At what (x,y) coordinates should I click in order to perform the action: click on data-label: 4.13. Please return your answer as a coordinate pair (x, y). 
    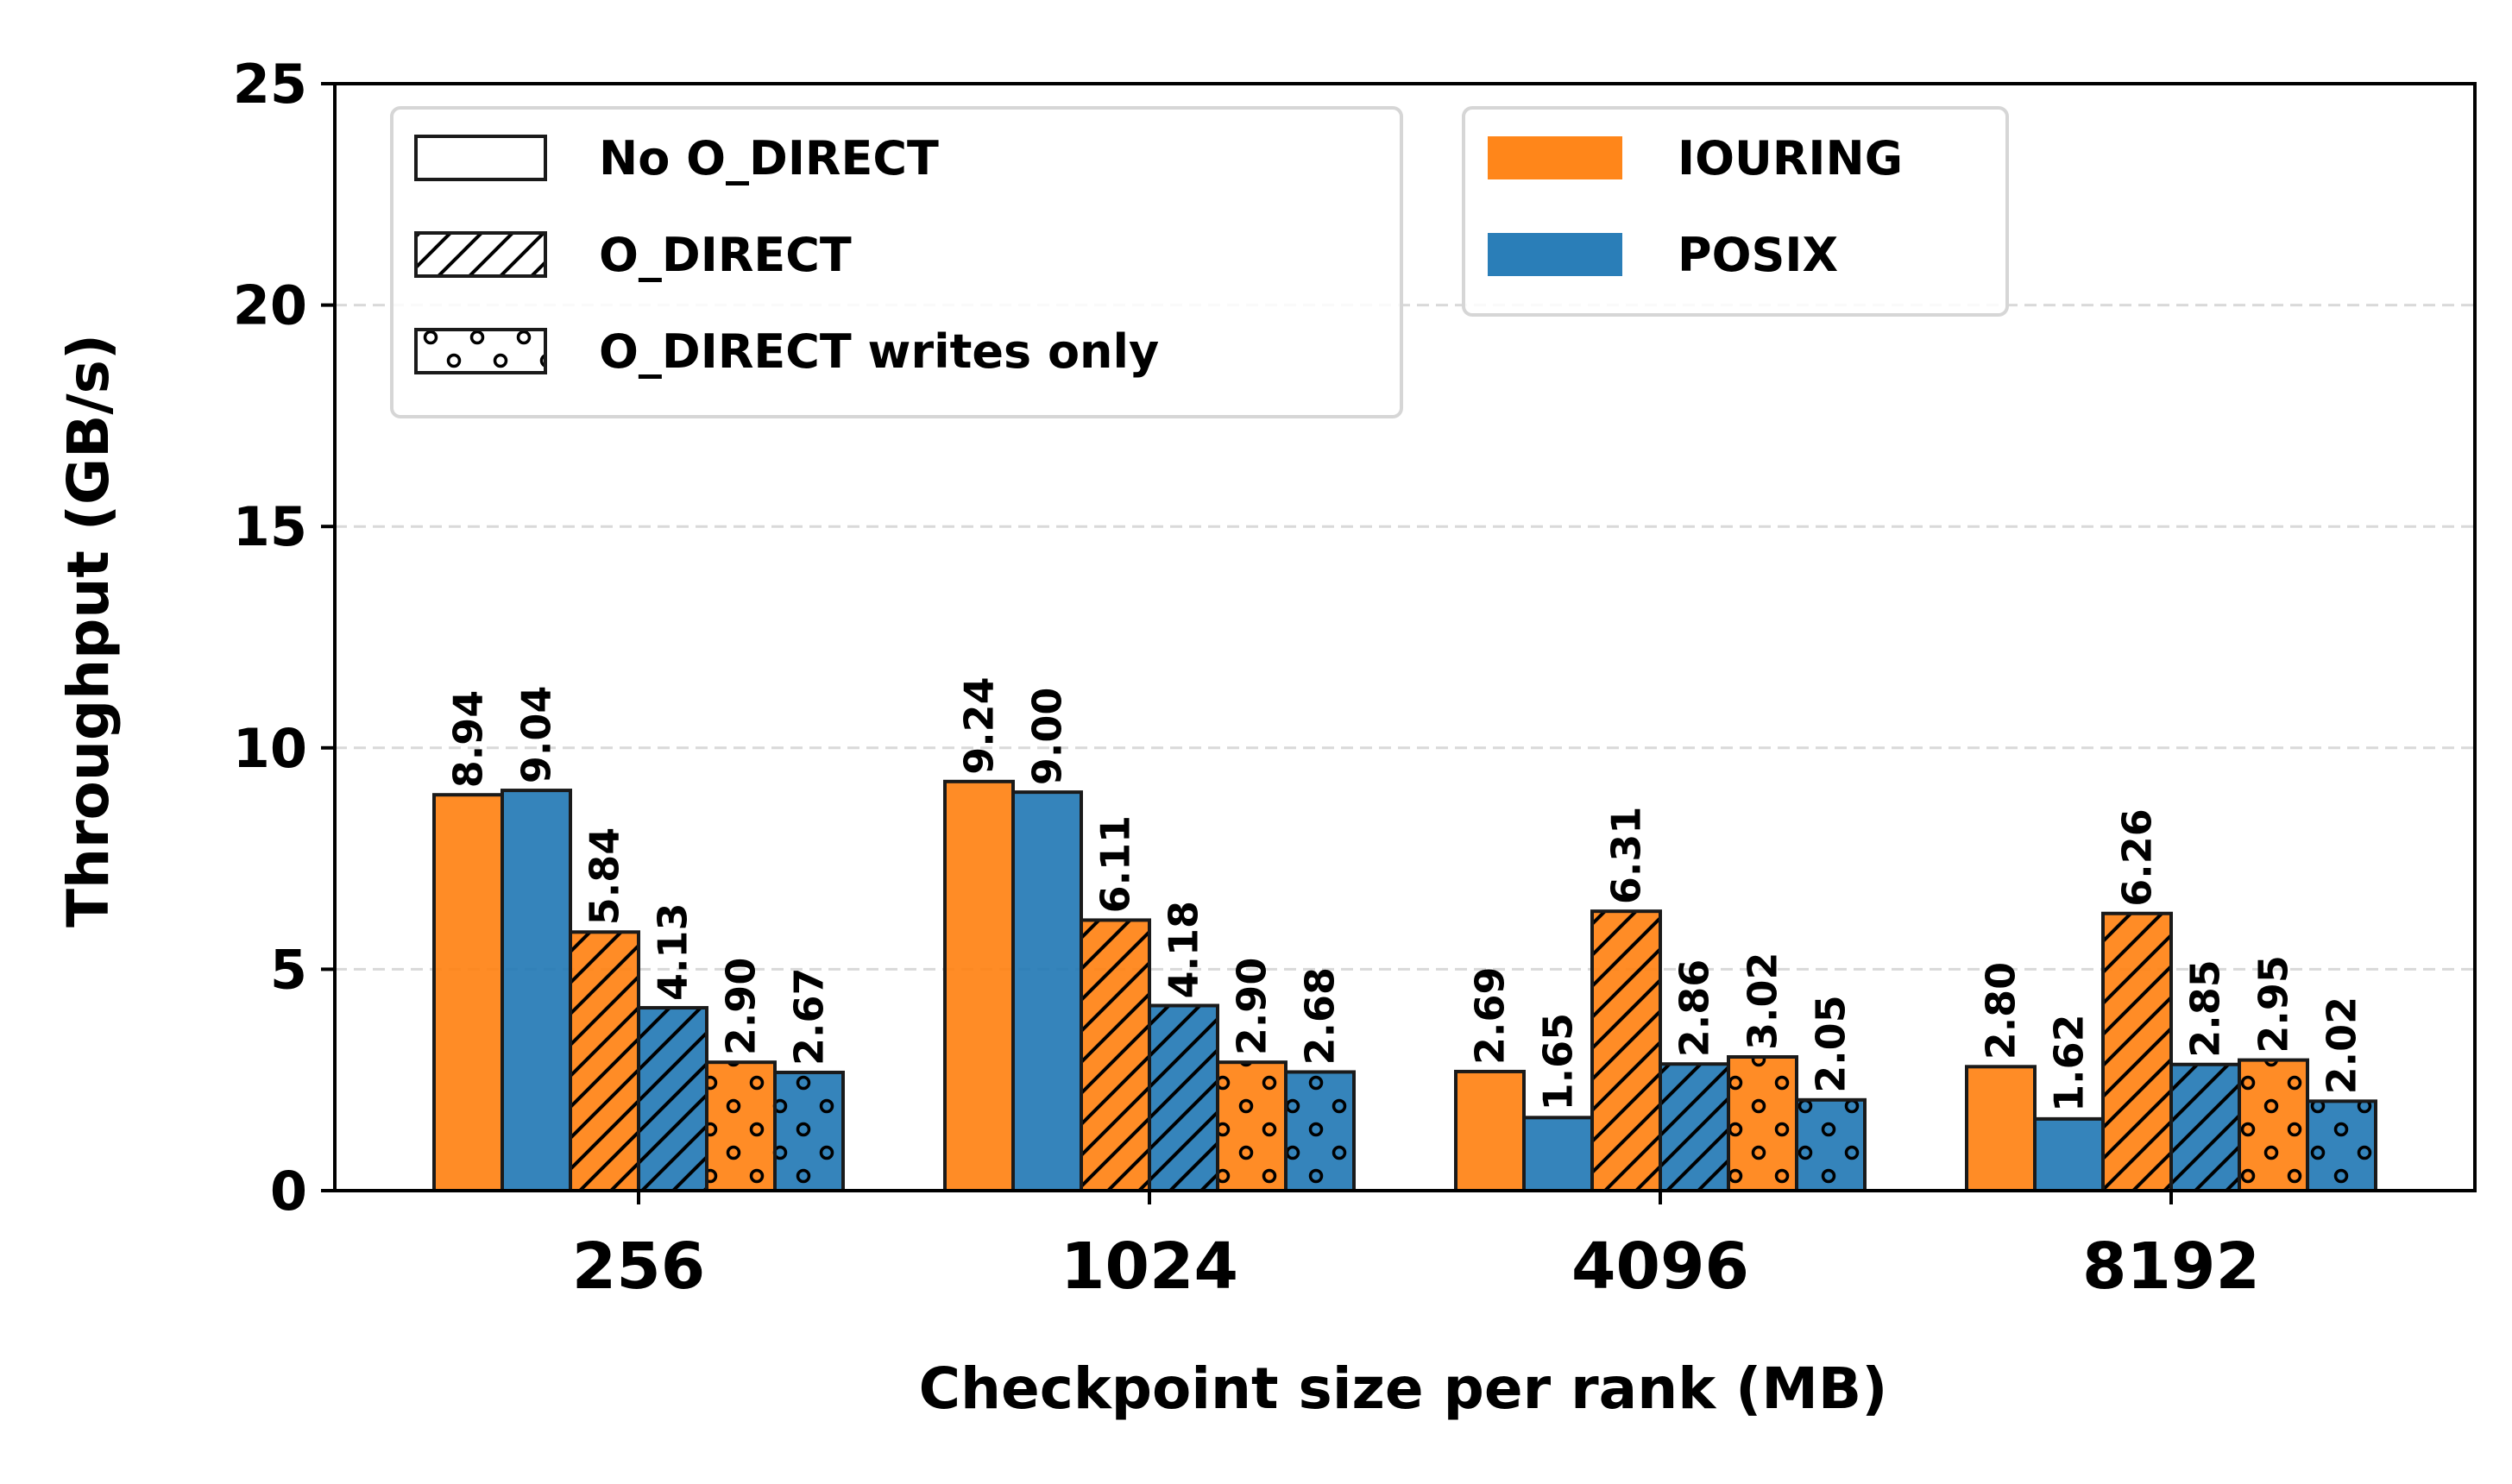
    Looking at the image, I should click on (673, 952).